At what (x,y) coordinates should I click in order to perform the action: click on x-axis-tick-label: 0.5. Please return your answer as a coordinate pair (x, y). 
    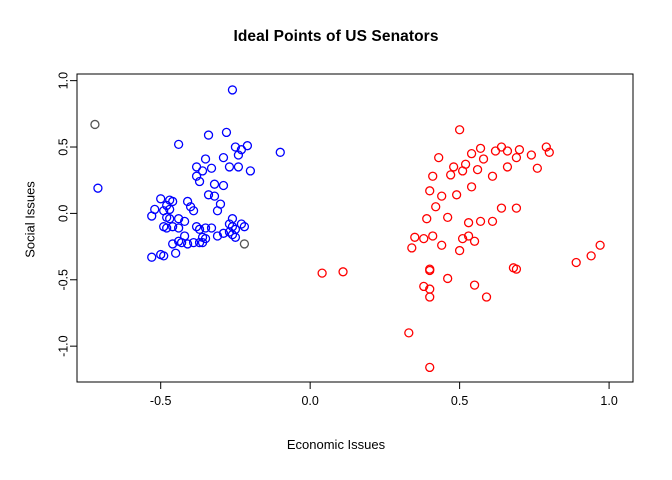
    Looking at the image, I should click on (459, 401).